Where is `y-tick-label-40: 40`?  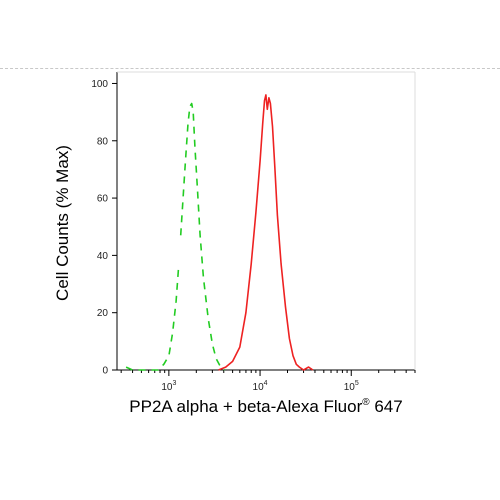 y-tick-label-40: 40 is located at coordinates (103, 256).